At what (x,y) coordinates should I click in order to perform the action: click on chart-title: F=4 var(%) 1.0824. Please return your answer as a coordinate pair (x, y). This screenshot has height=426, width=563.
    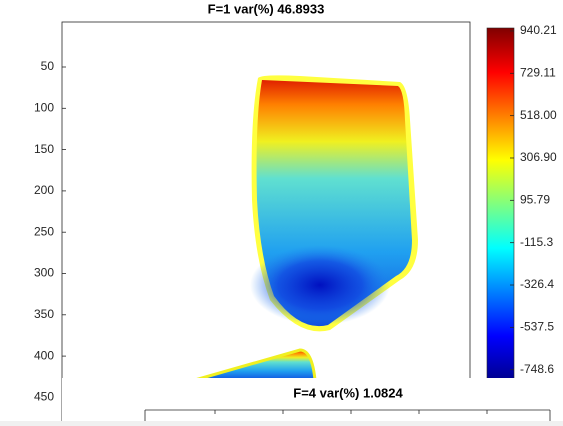
    Looking at the image, I should click on (348, 392).